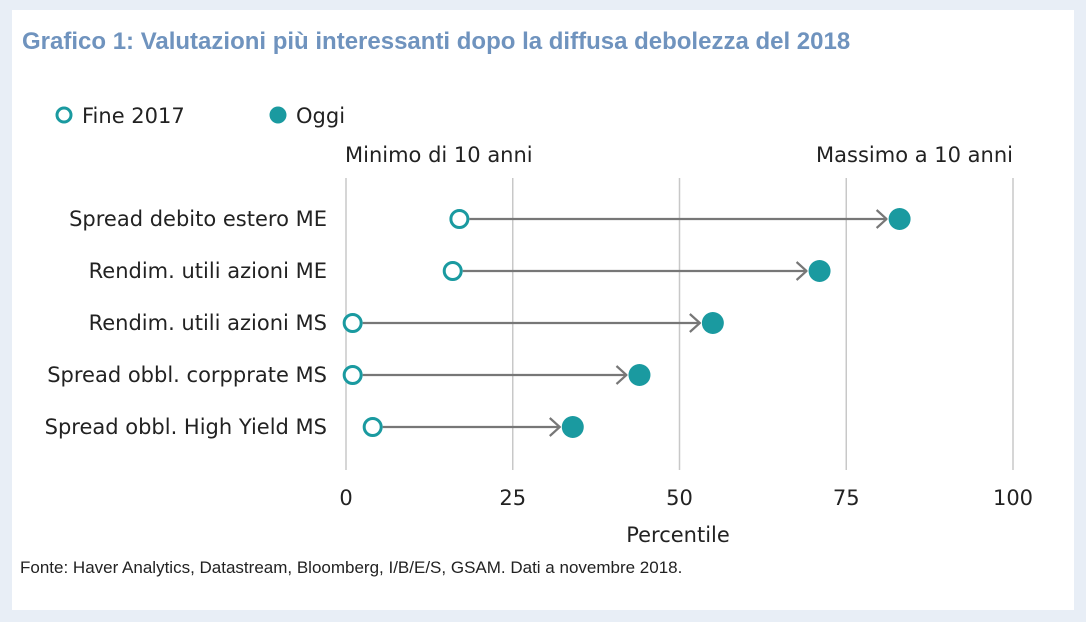 Image resolution: width=1086 pixels, height=622 pixels. Describe the element at coordinates (1013, 498) in the screenshot. I see `x-tick-label-100: 100` at that location.